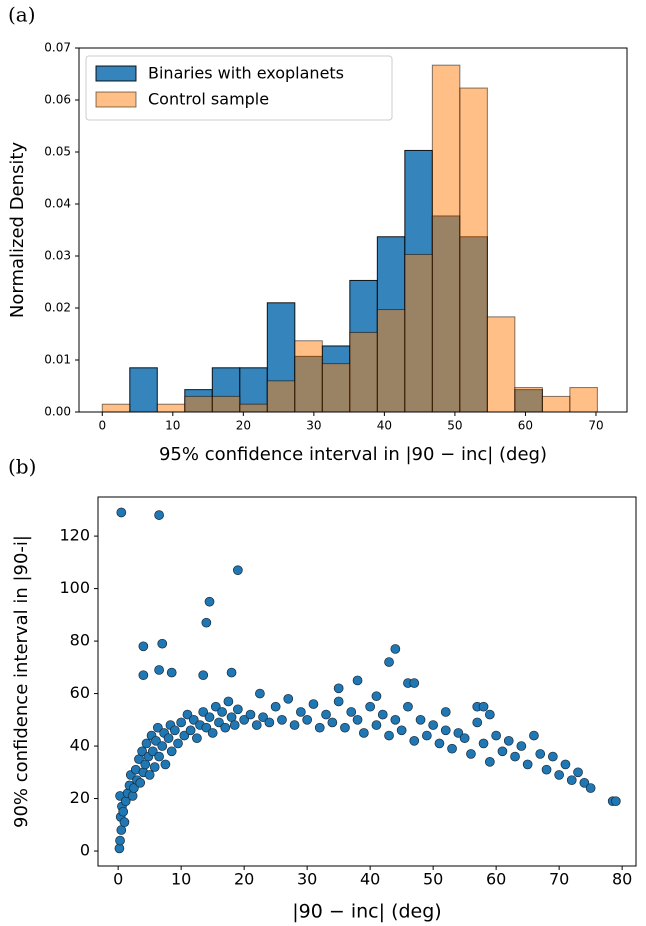 The width and height of the screenshot is (646, 926). Describe the element at coordinates (57, 360) in the screenshot. I see `y-tick-label: 0.01` at that location.